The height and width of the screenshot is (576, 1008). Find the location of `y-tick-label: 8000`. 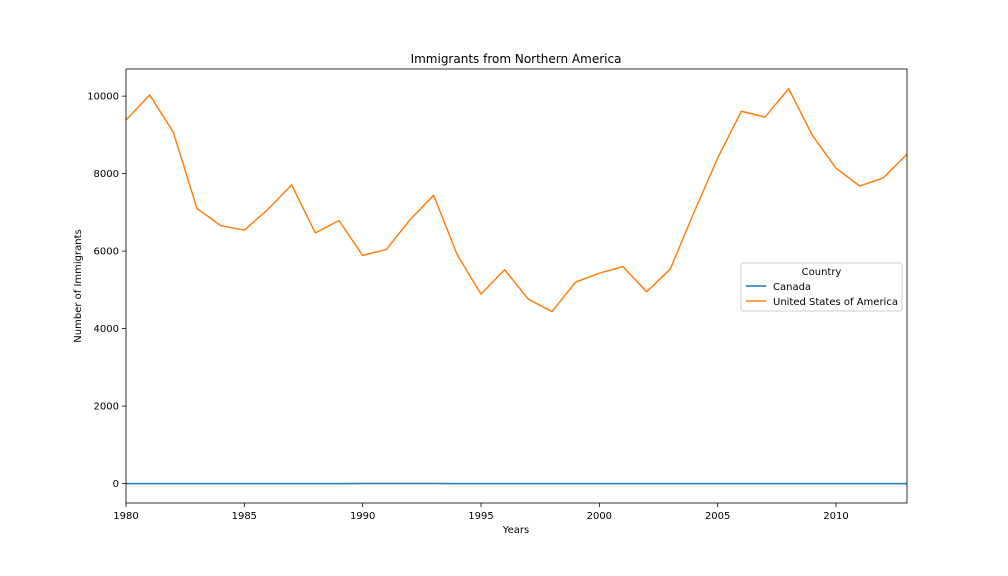

y-tick-label: 8000 is located at coordinates (106, 174).